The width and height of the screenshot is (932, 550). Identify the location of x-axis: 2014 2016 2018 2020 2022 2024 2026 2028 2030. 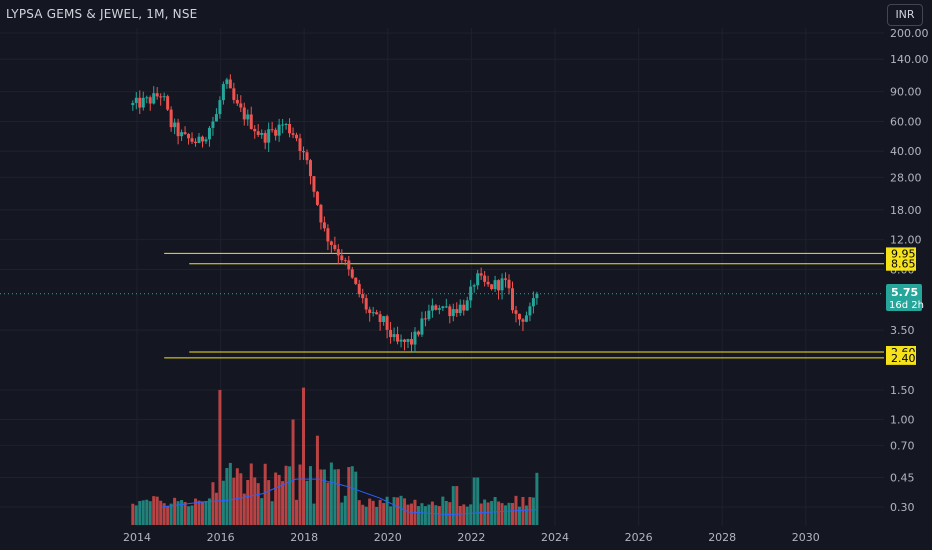
(471, 537).